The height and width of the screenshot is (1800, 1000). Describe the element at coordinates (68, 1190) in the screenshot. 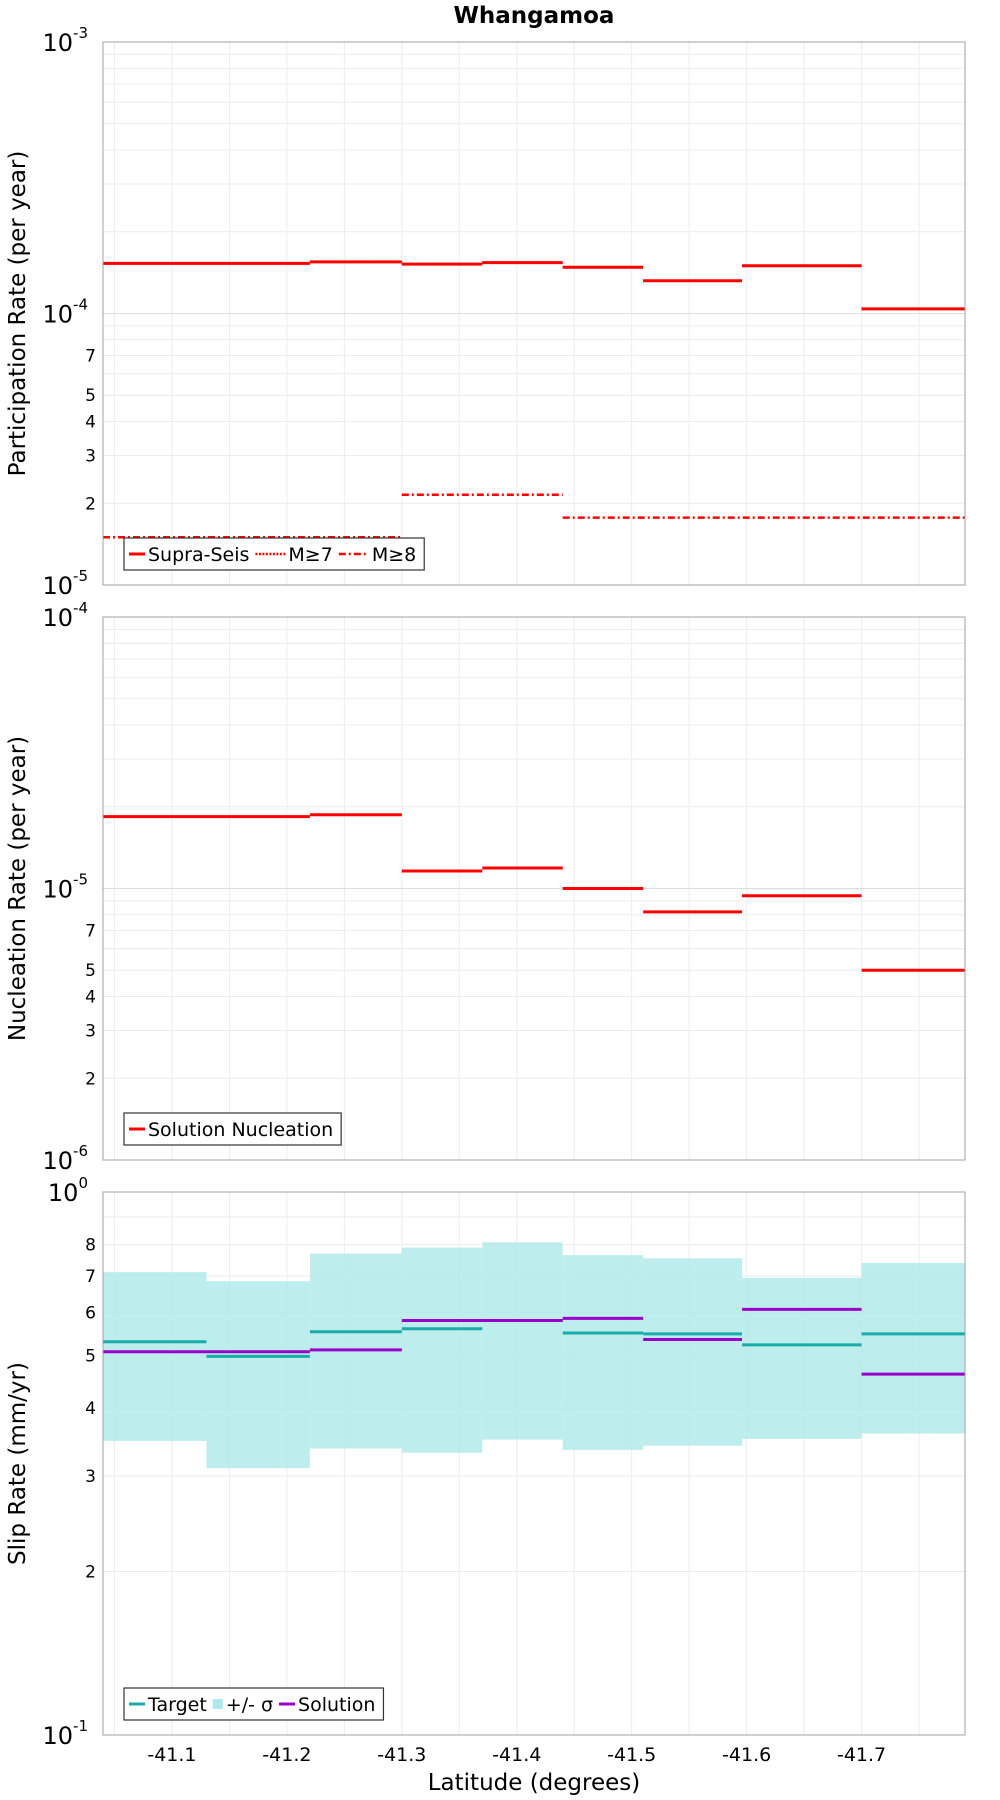

I see `y-tick-label-major: 10⁰` at that location.